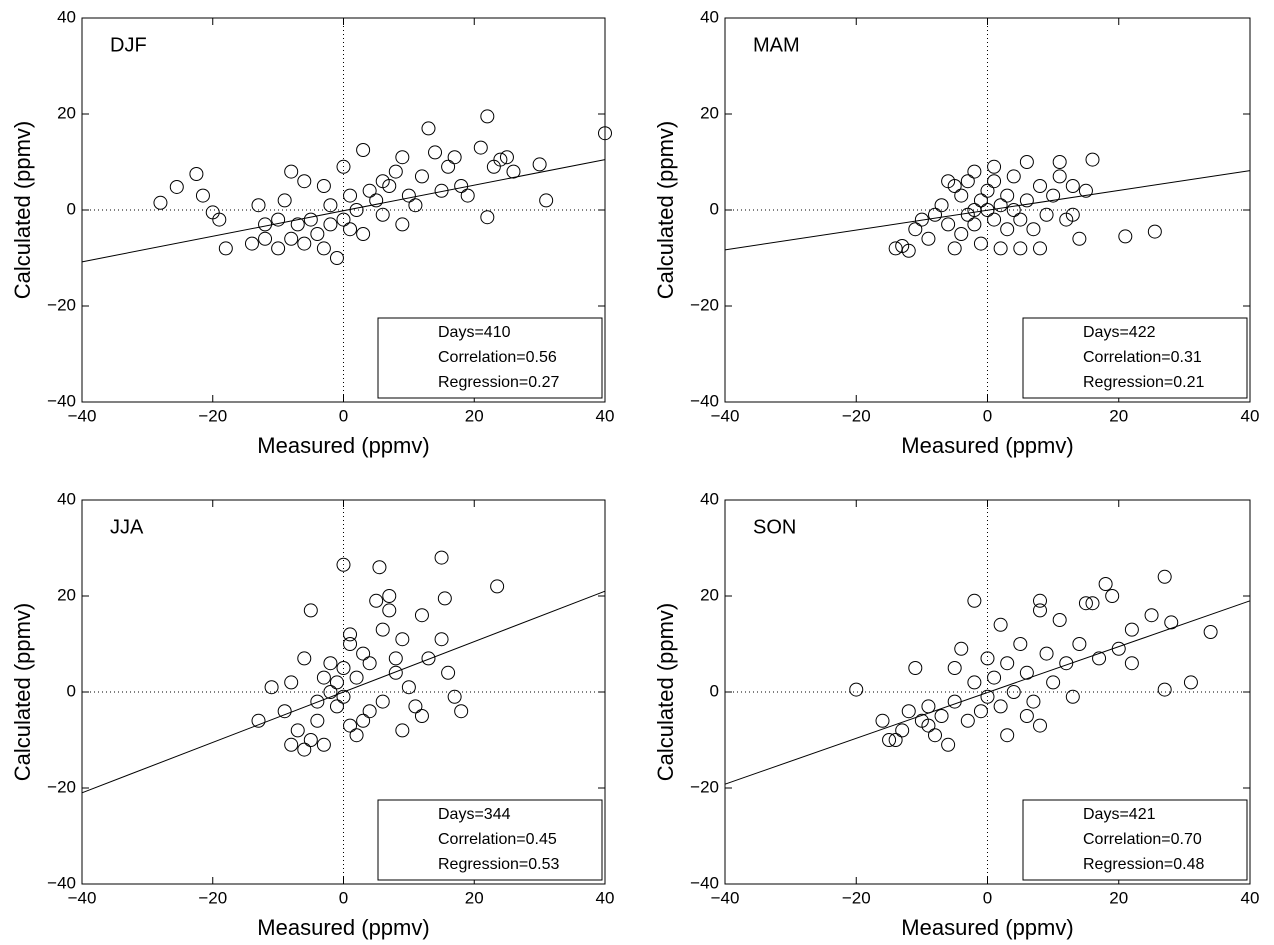 The image size is (1274, 945). I want to click on stats-text: Days=410, so click(474, 332).